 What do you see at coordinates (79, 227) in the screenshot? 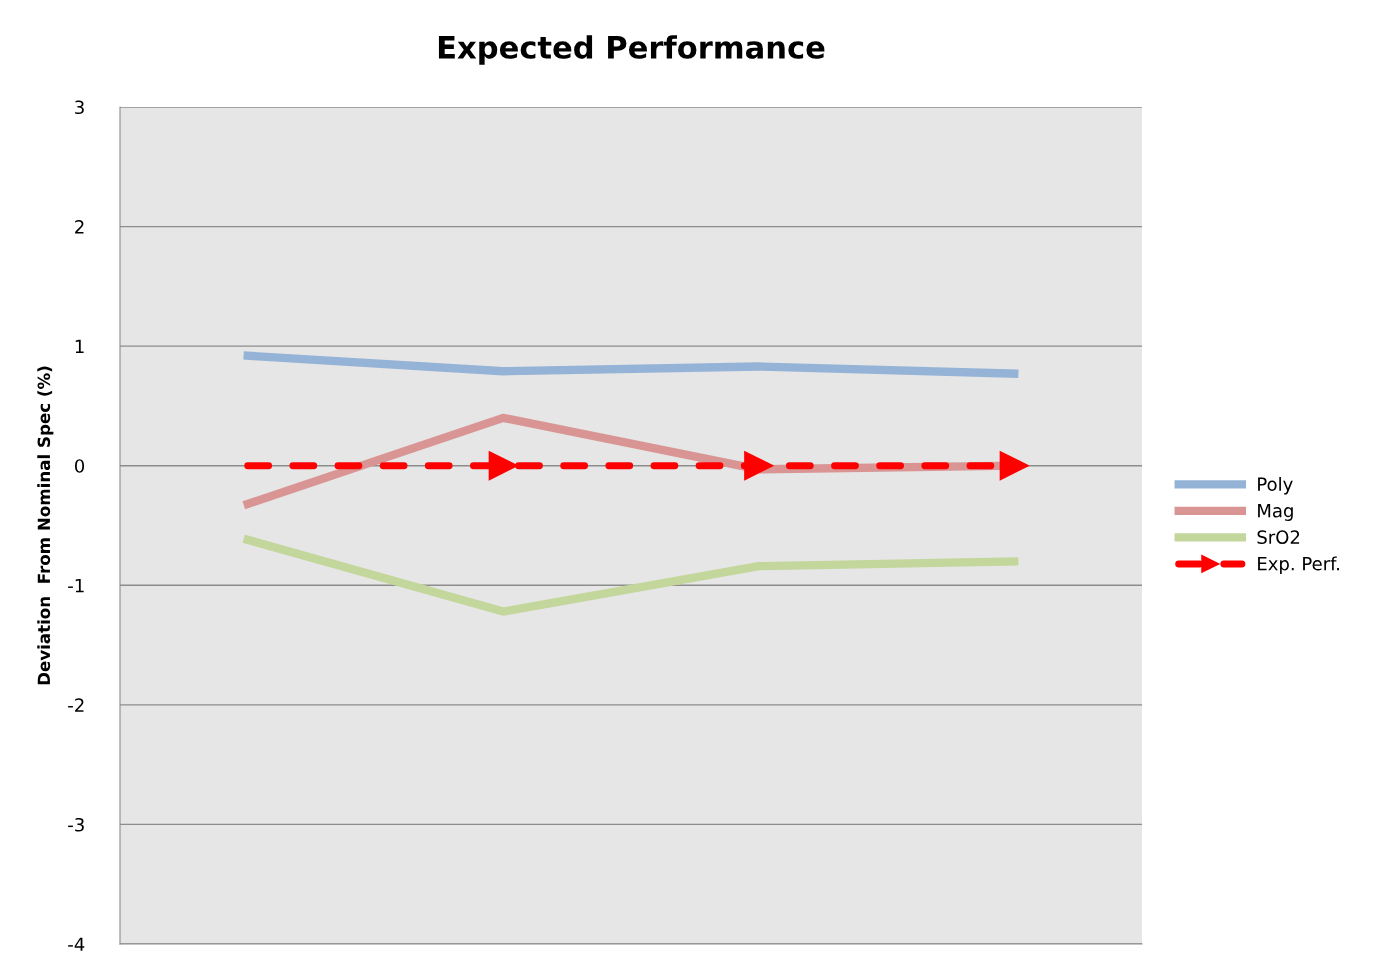
I see `y-tick-label: 2` at bounding box center [79, 227].